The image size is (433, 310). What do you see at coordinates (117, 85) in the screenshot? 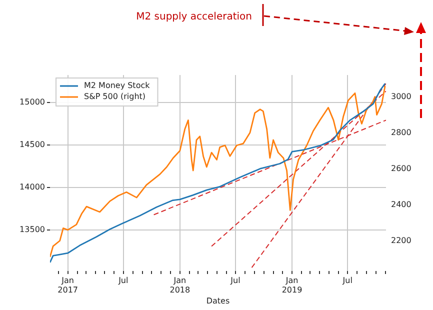
I see `legend-label: M2 Money Stock` at bounding box center [117, 85].